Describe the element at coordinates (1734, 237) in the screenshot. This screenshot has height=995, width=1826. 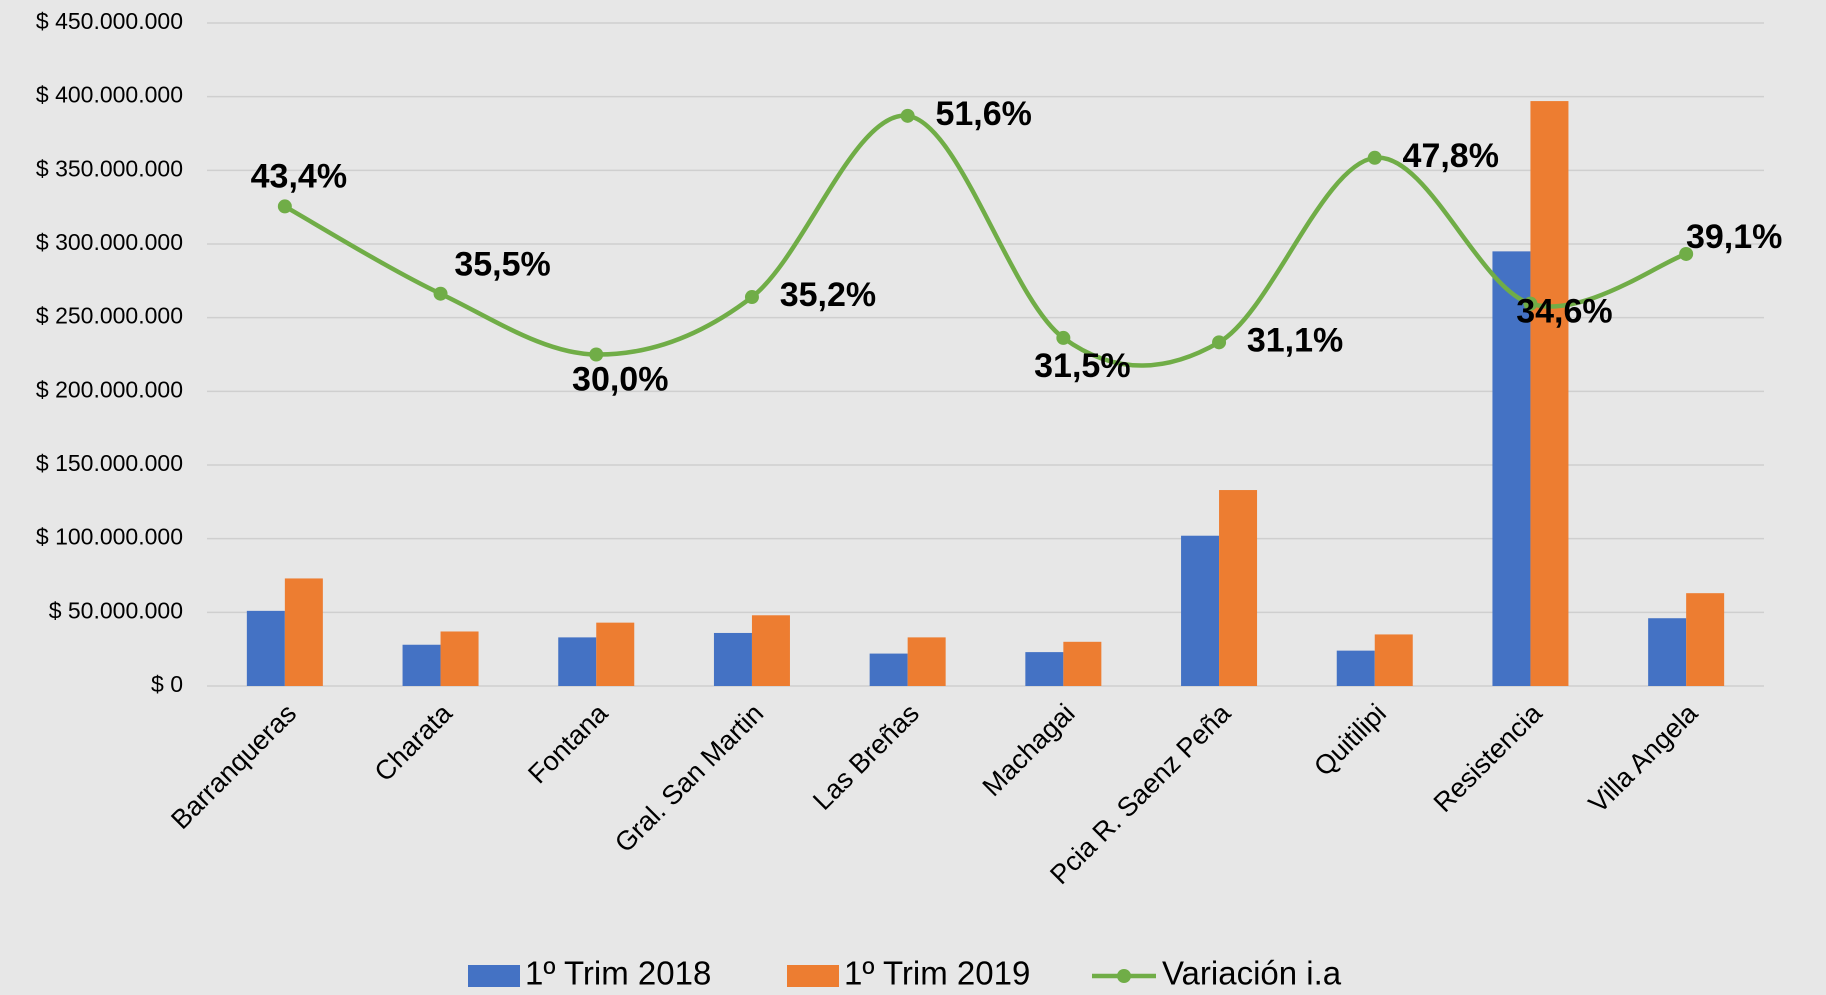
I see `data-label: 39,1%` at that location.